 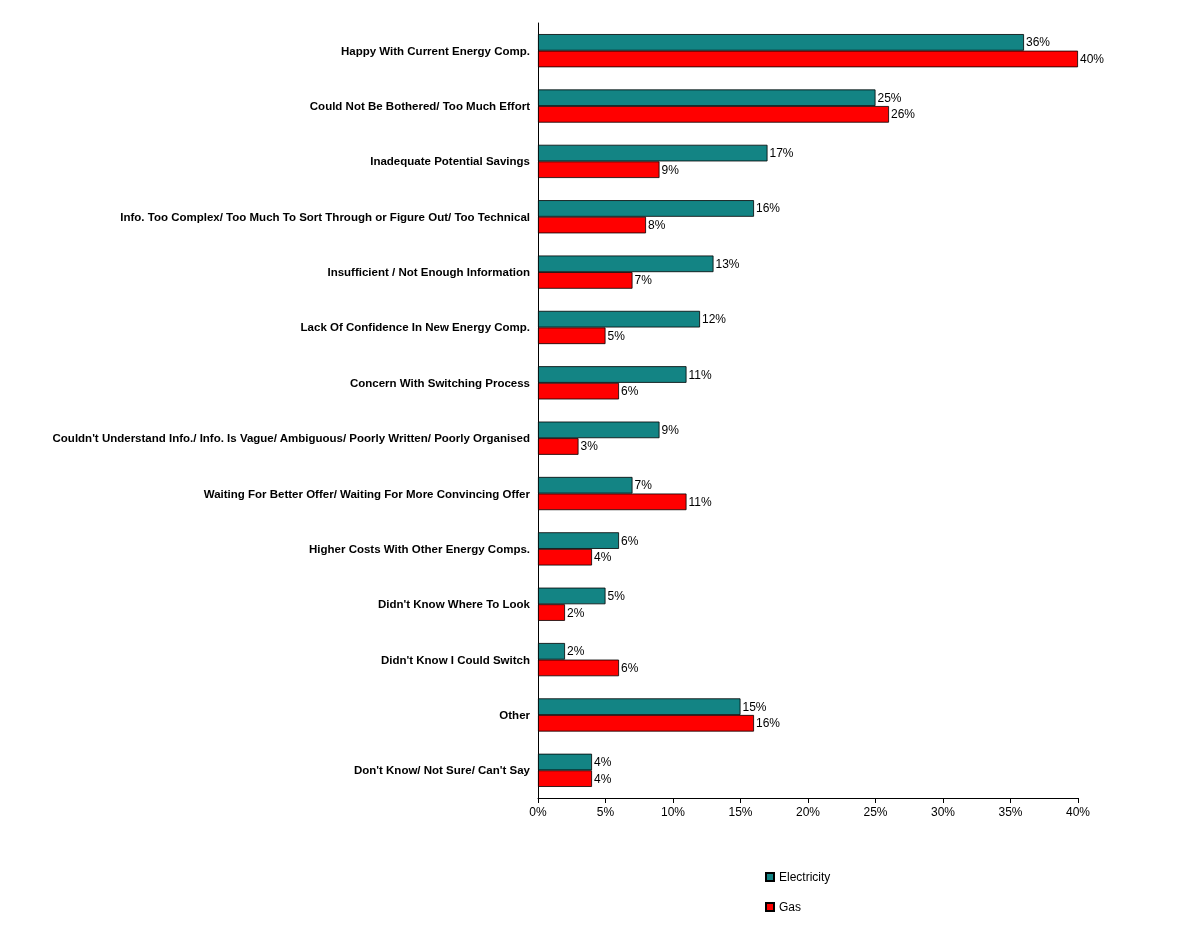 What do you see at coordinates (435, 50) in the screenshot?
I see `y-tick-label: Happy With Current Energy Comp.` at bounding box center [435, 50].